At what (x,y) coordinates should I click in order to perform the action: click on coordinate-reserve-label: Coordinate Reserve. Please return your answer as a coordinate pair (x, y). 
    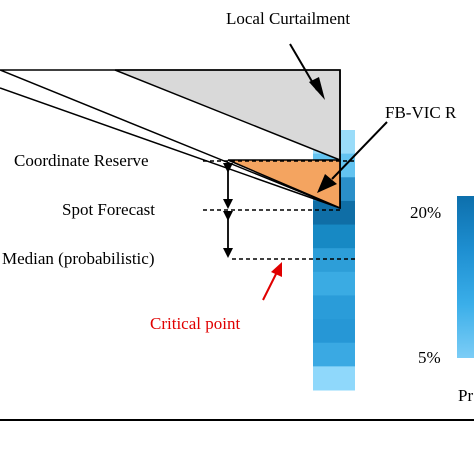
    Looking at the image, I should click on (81, 160).